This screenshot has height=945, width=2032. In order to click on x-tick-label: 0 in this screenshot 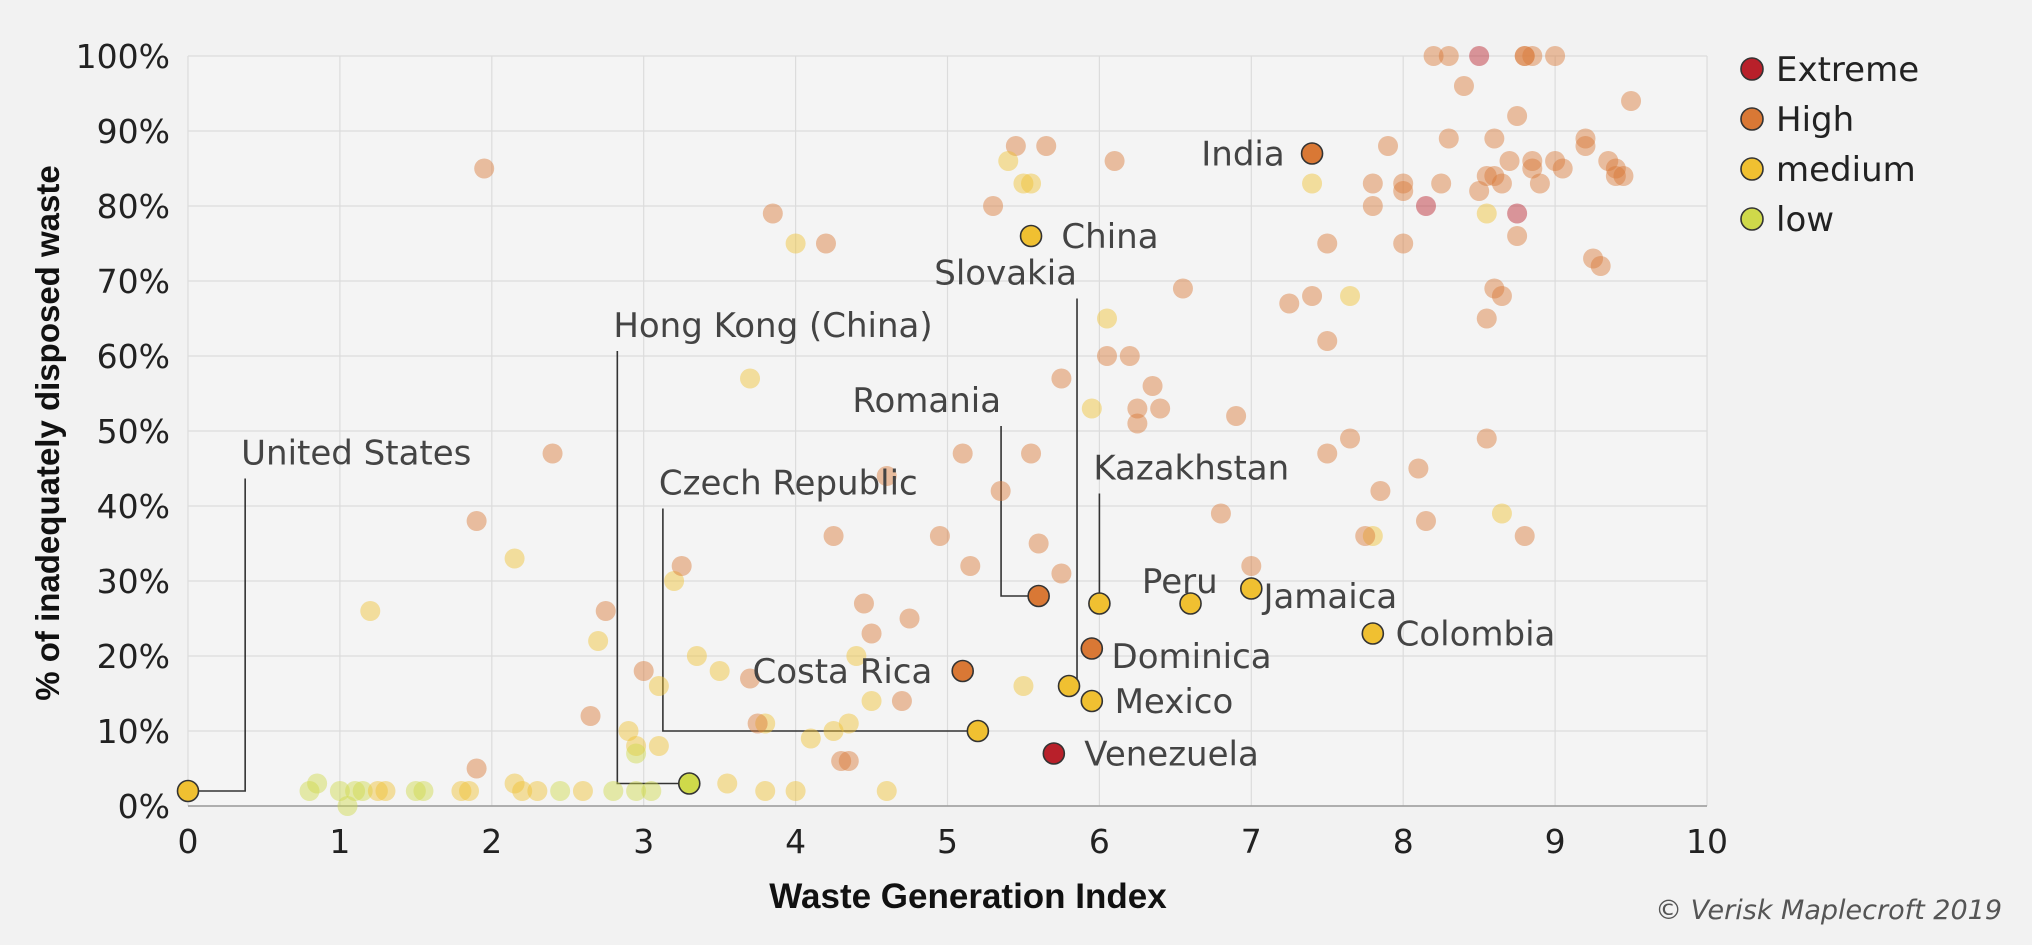, I will do `click(188, 841)`.